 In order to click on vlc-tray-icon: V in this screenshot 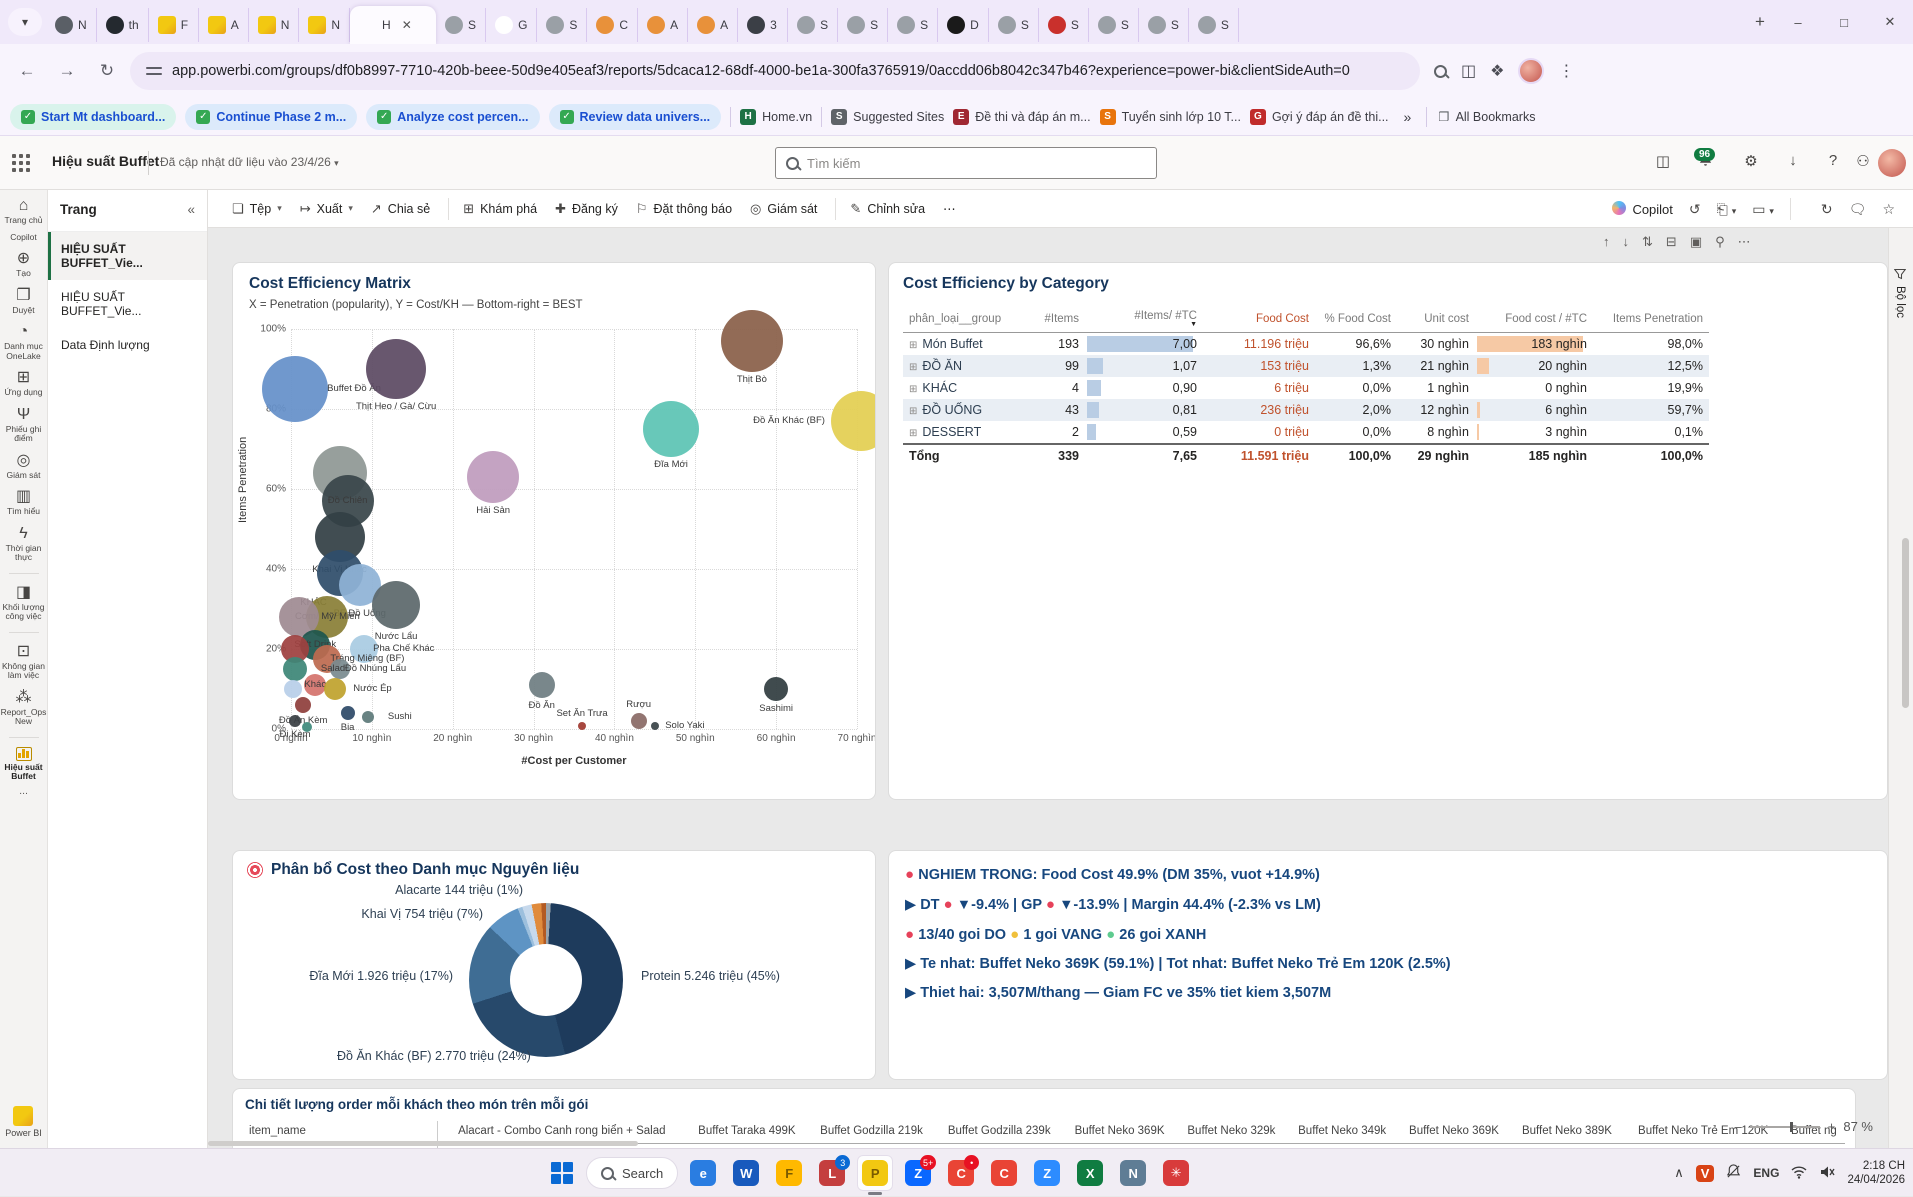, I will do `click(1705, 1173)`.